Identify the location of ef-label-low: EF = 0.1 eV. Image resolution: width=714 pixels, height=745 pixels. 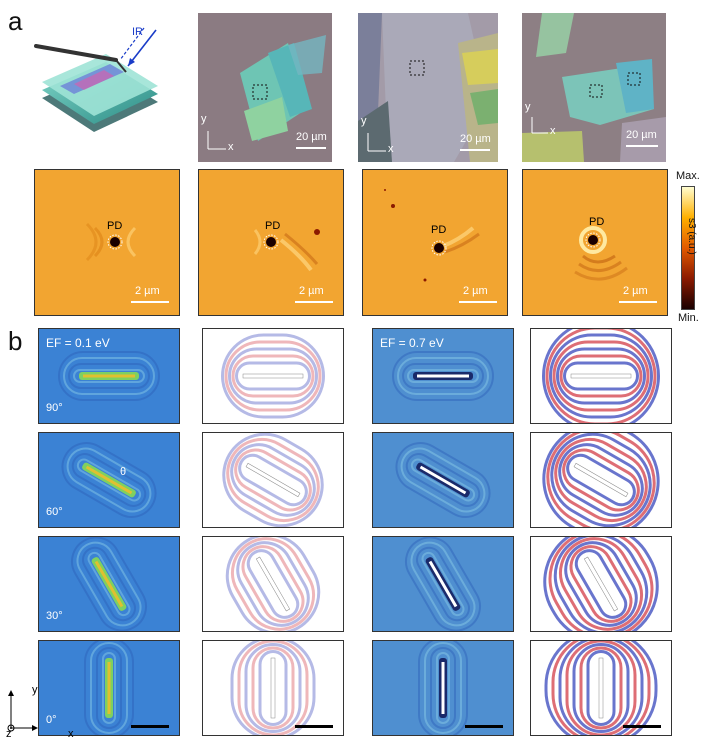
(78, 343).